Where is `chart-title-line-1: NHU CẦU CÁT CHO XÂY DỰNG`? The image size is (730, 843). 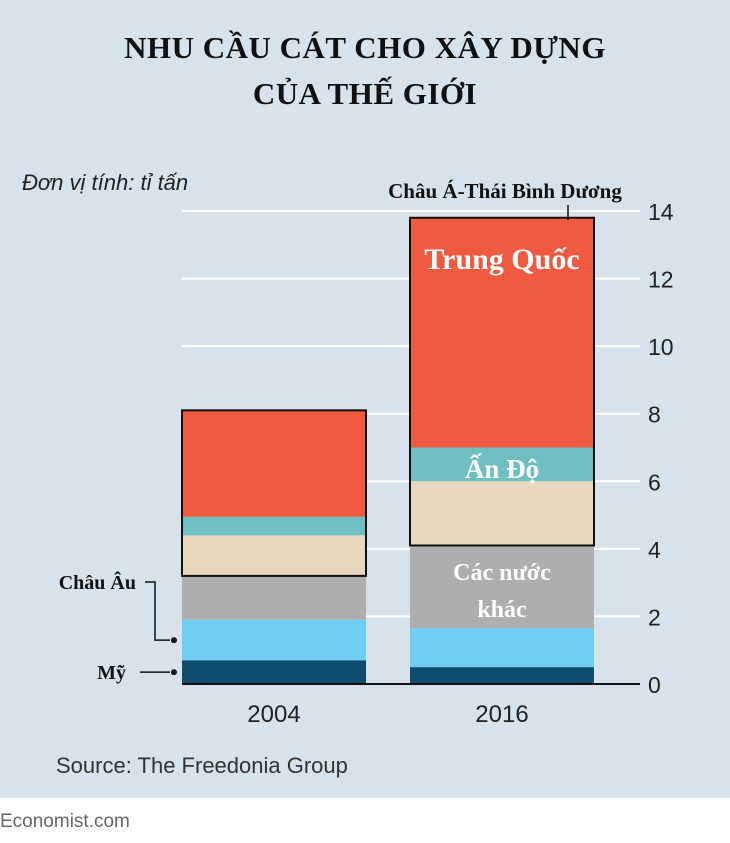 chart-title-line-1: NHU CẦU CÁT CHO XÂY DỰNG is located at coordinates (365, 47).